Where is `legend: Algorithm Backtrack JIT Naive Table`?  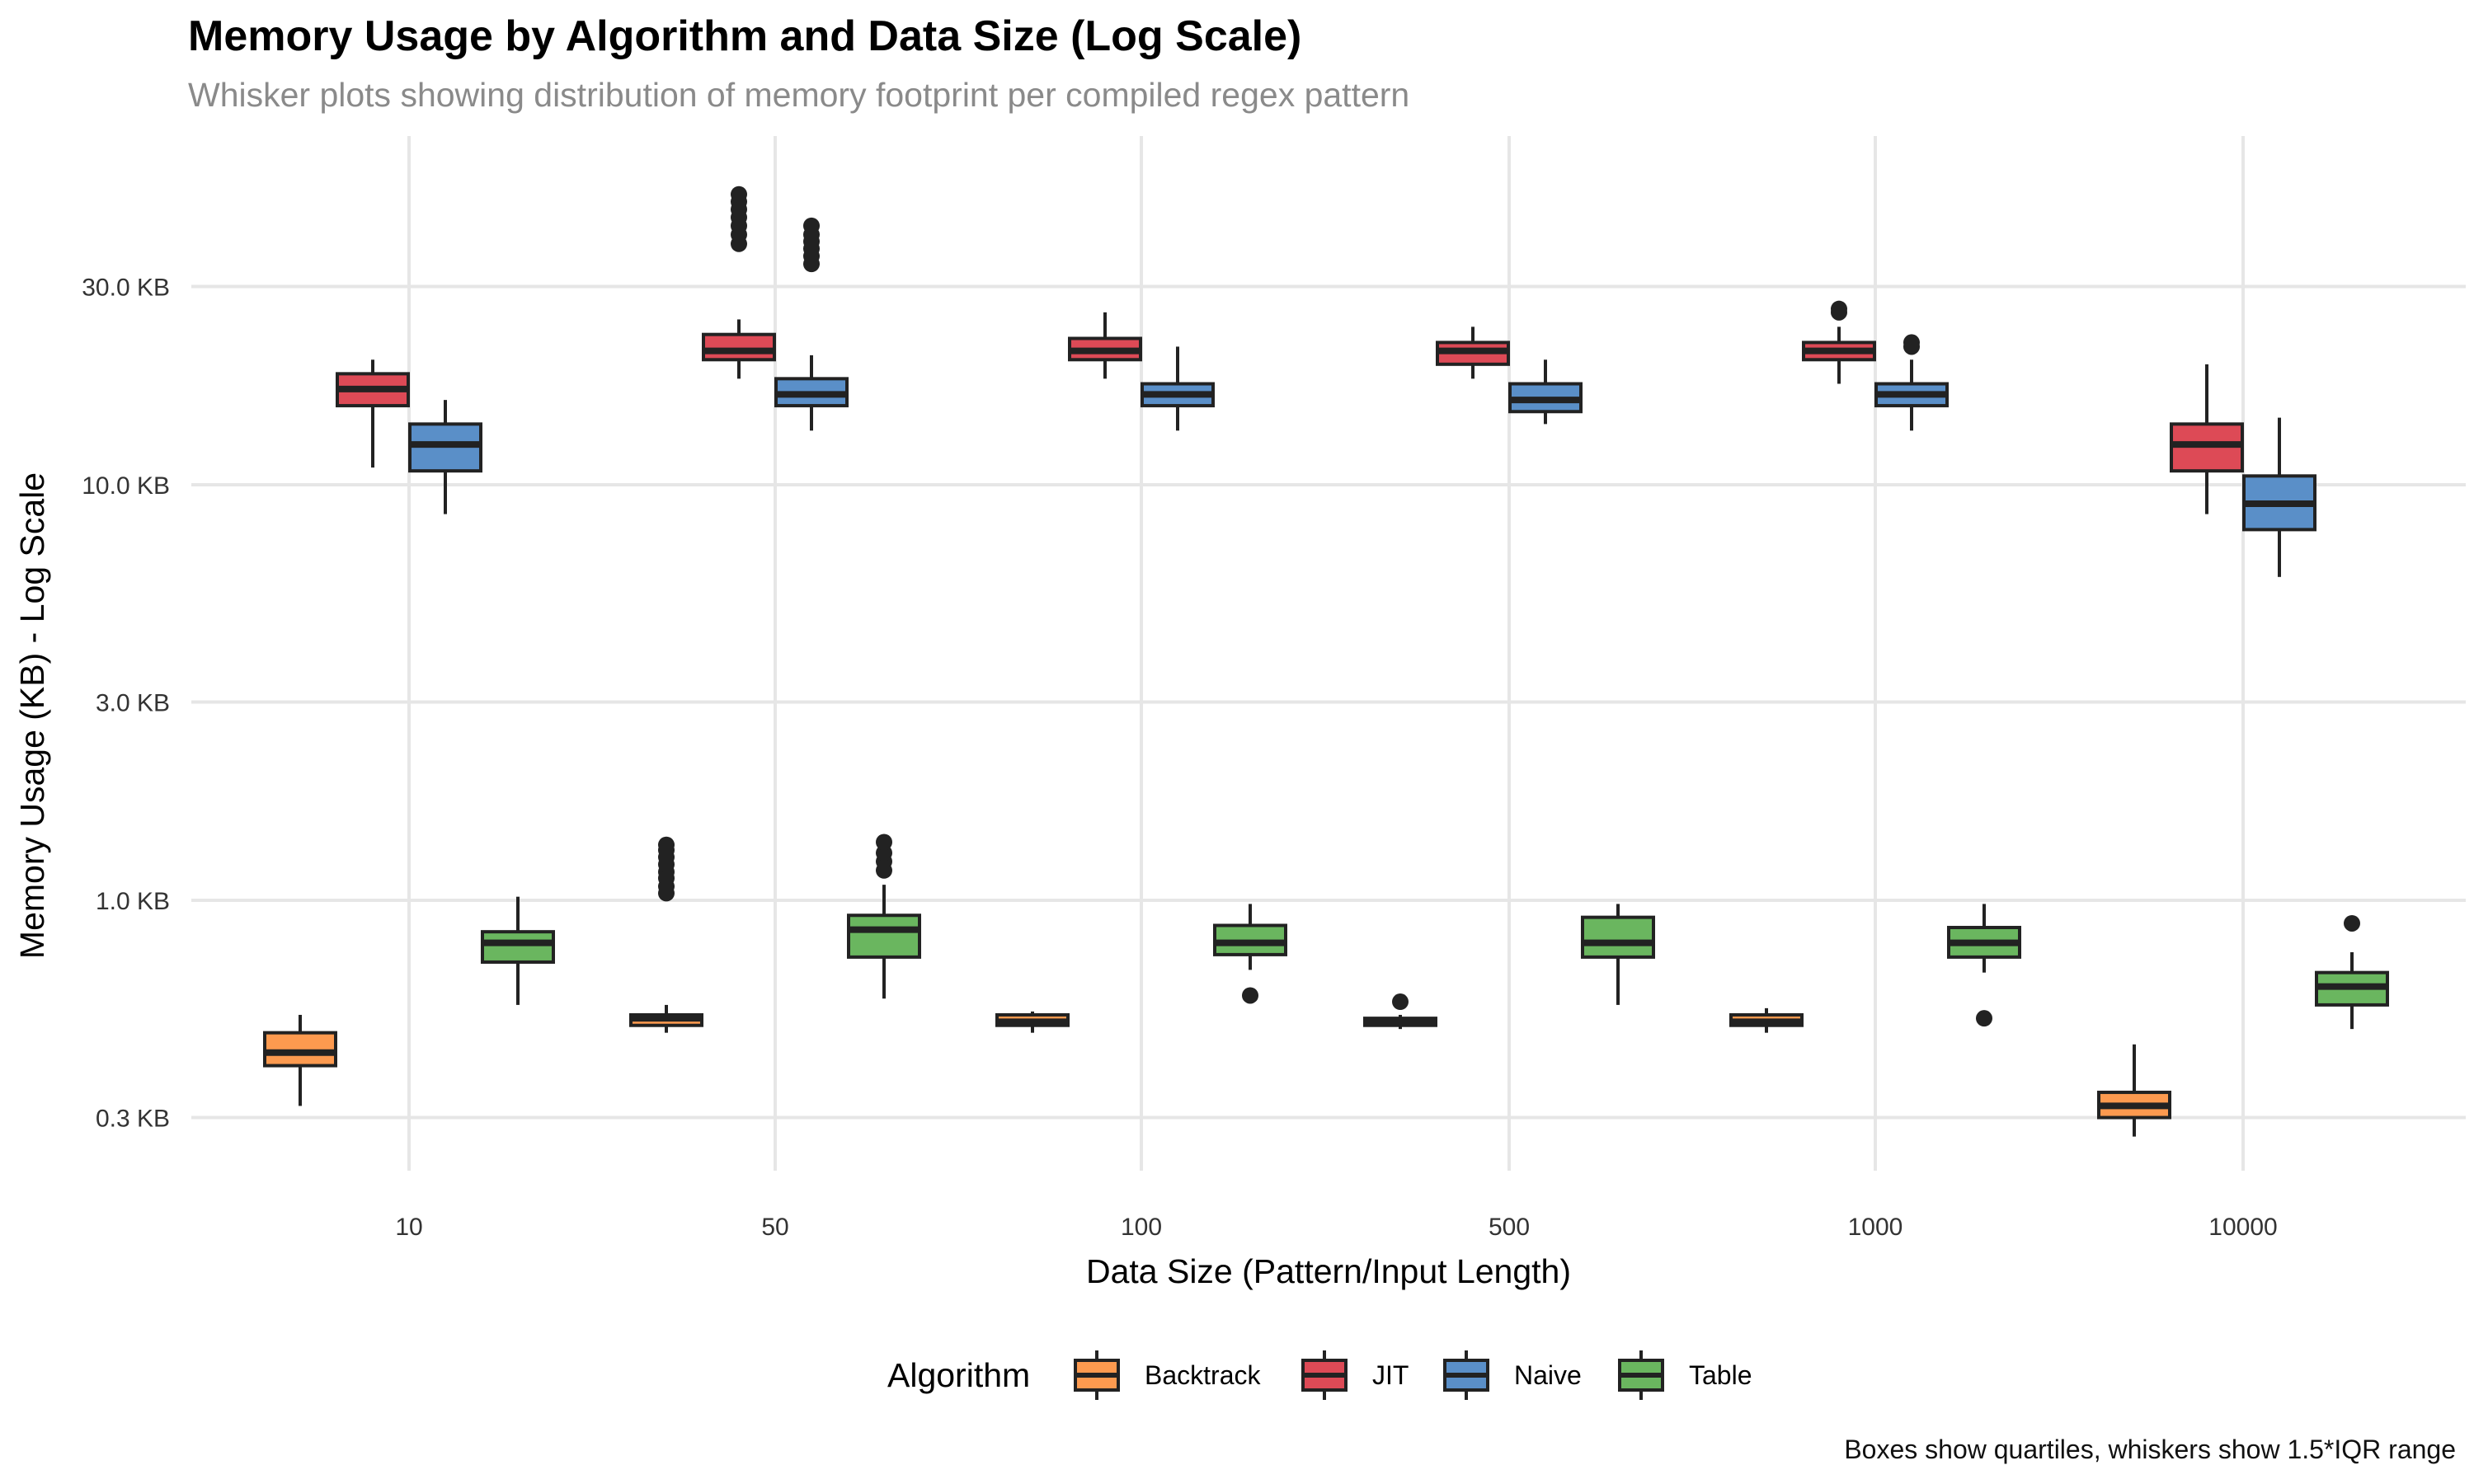
legend: Algorithm Backtrack JIT Naive Table is located at coordinates (1319, 1375).